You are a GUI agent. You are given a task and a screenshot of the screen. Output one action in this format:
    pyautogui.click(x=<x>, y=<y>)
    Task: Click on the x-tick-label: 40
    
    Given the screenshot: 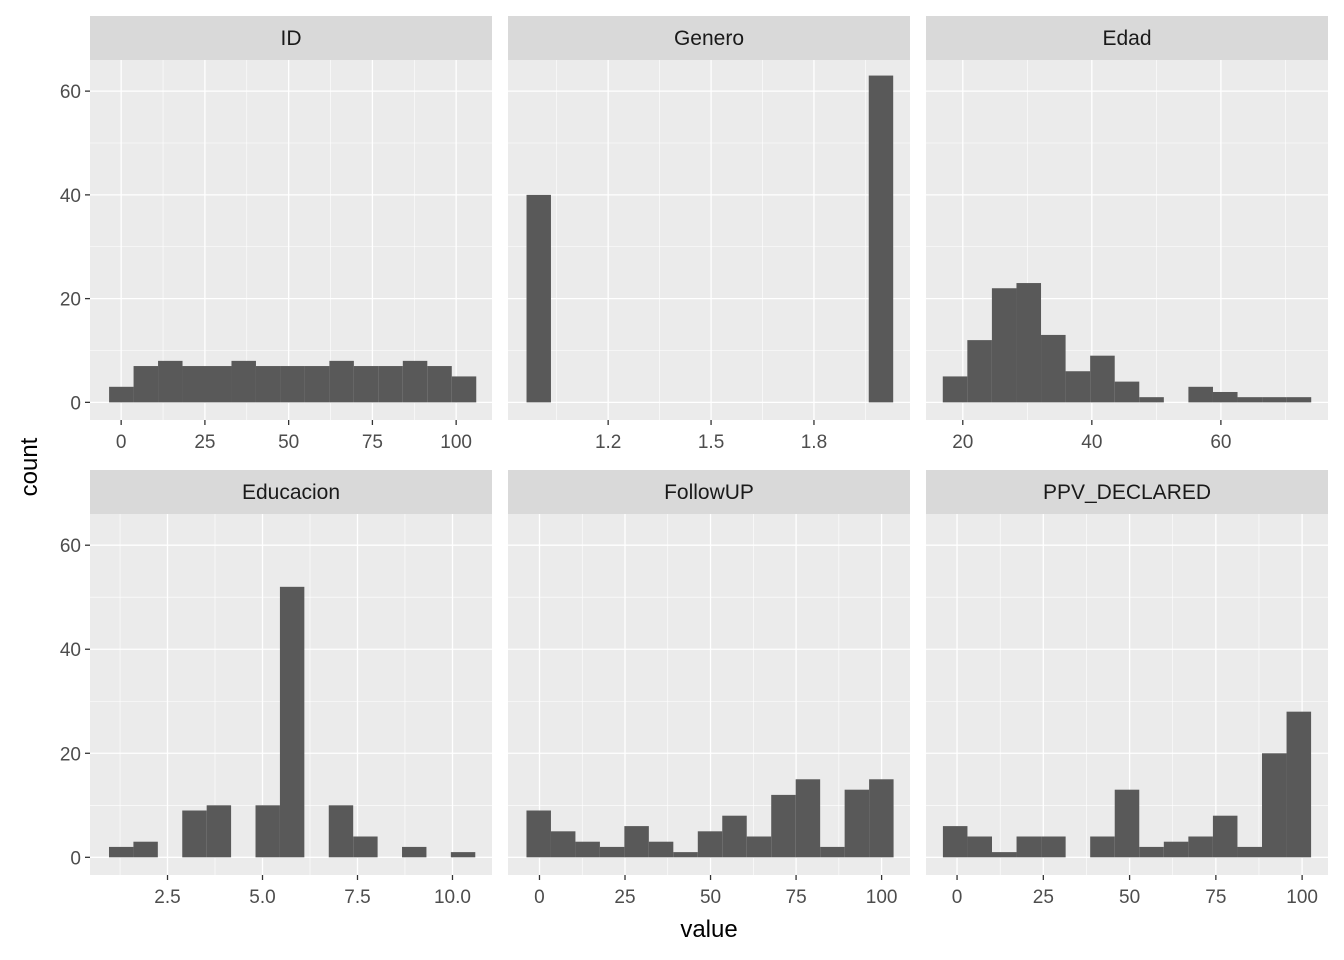 What is the action you would take?
    pyautogui.click(x=1091, y=442)
    